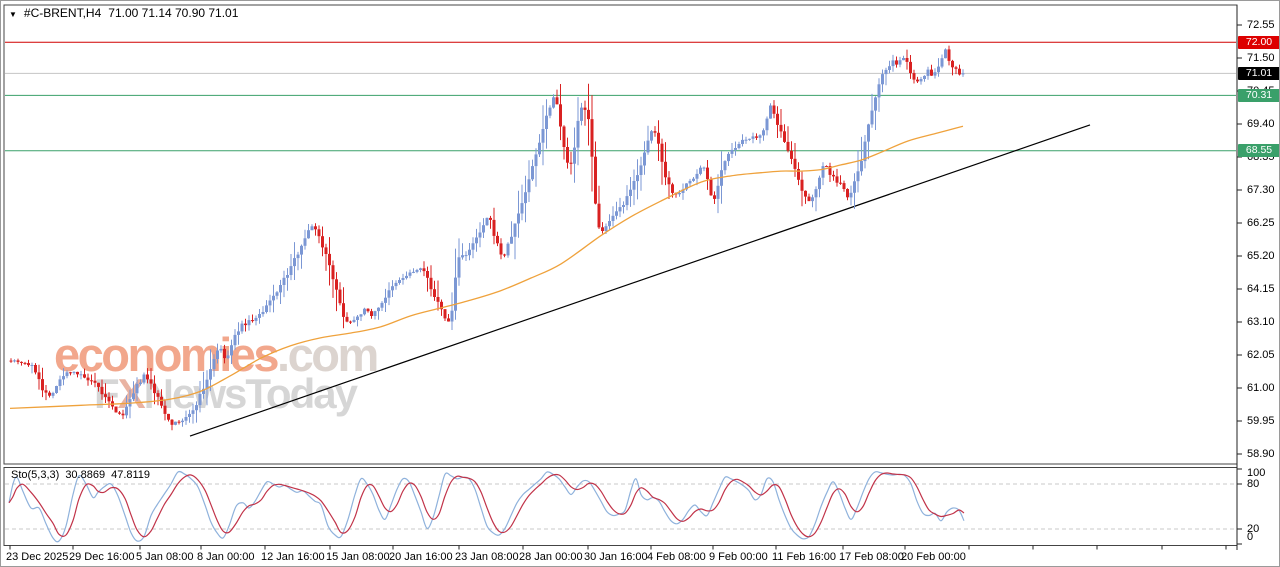  I want to click on stoch-tick-label: 80, so click(1253, 483).